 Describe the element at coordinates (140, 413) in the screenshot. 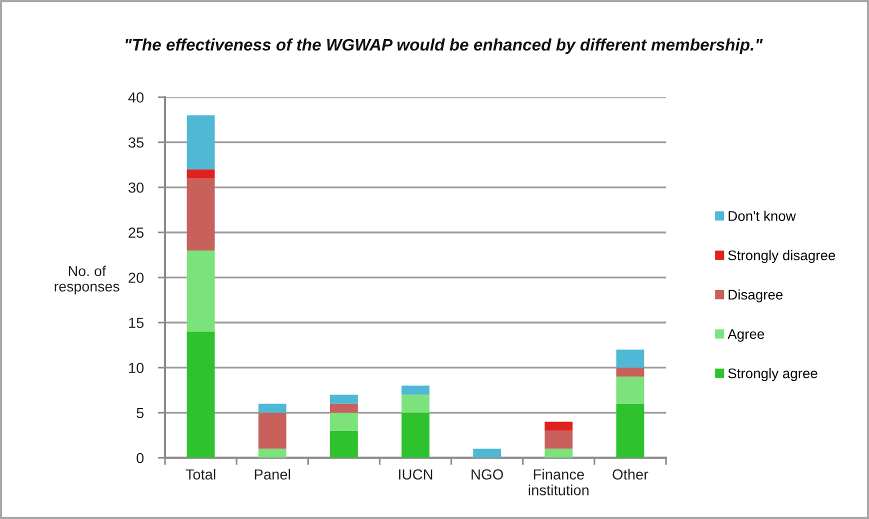

I see `y-tick-label: 5` at that location.